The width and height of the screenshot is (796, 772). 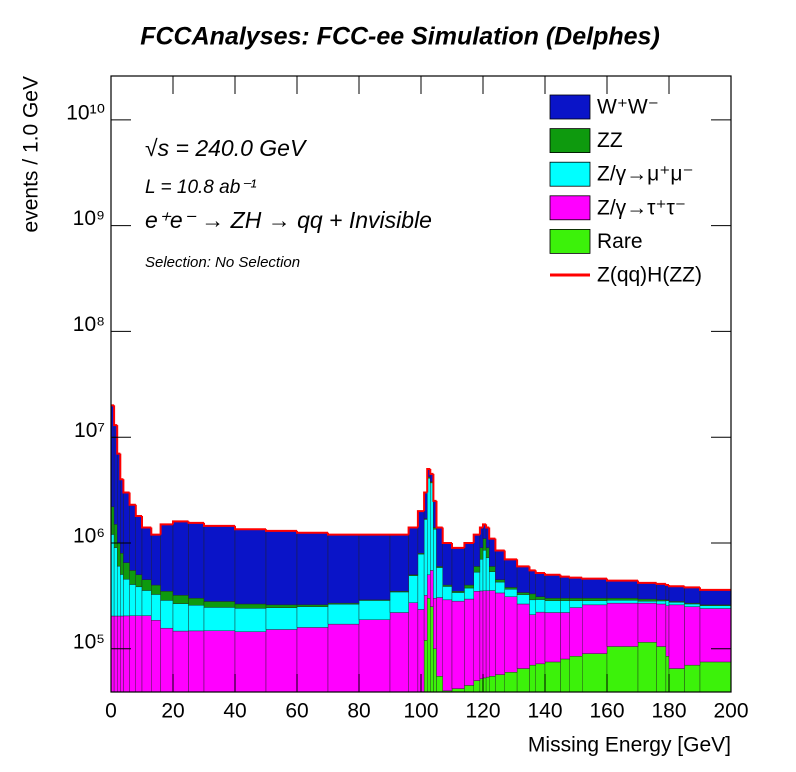 What do you see at coordinates (288, 220) in the screenshot?
I see `annotation: e⁺e⁻ → ZH → qq + Invisible` at bounding box center [288, 220].